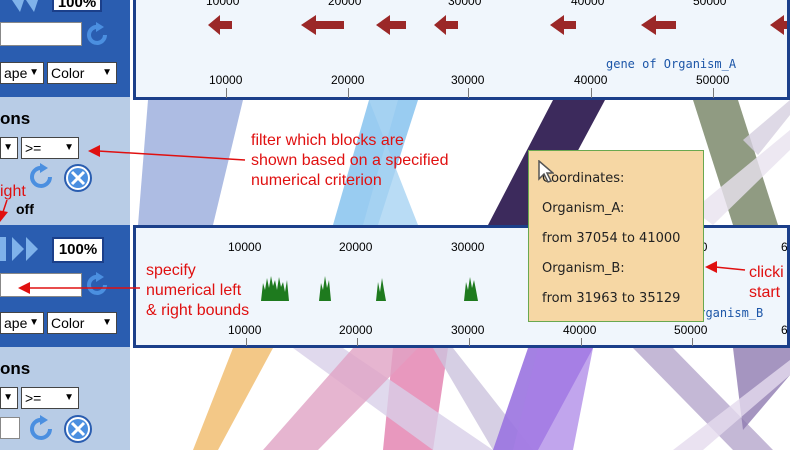  Describe the element at coordinates (784, 247) in the screenshot. I see `top-tick: 6` at that location.